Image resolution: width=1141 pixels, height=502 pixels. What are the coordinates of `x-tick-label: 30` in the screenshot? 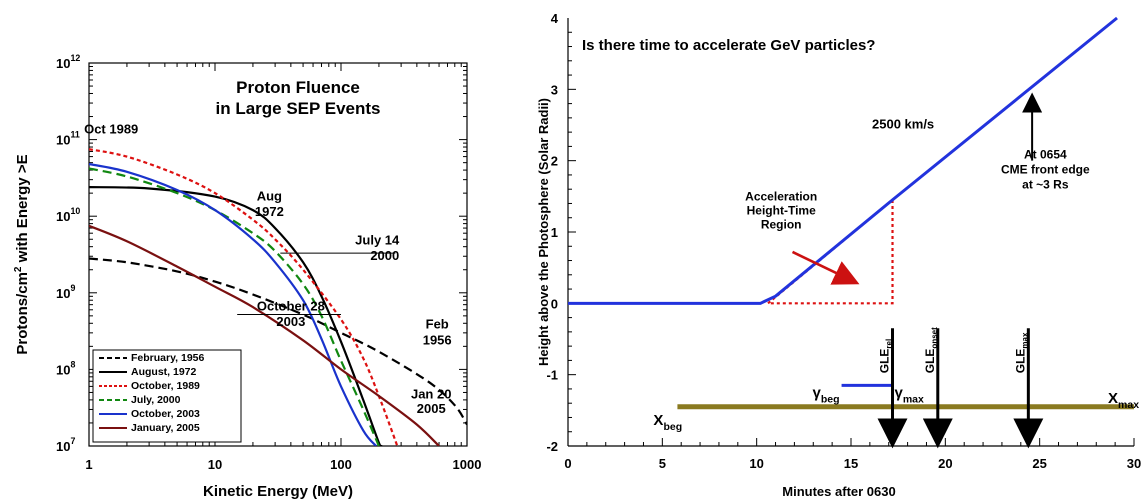 It's located at (1134, 463).